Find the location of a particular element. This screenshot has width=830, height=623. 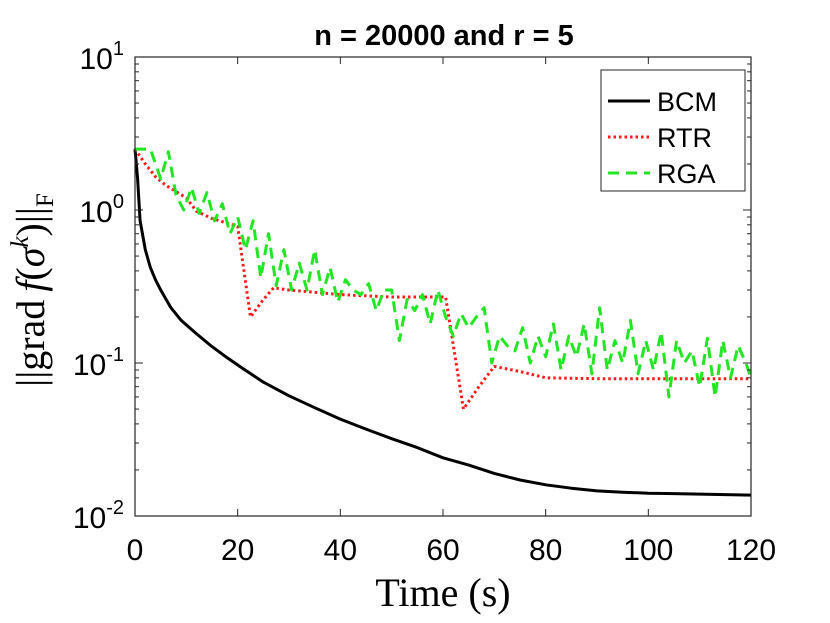

x-tick-label: 120 is located at coordinates (751, 550).